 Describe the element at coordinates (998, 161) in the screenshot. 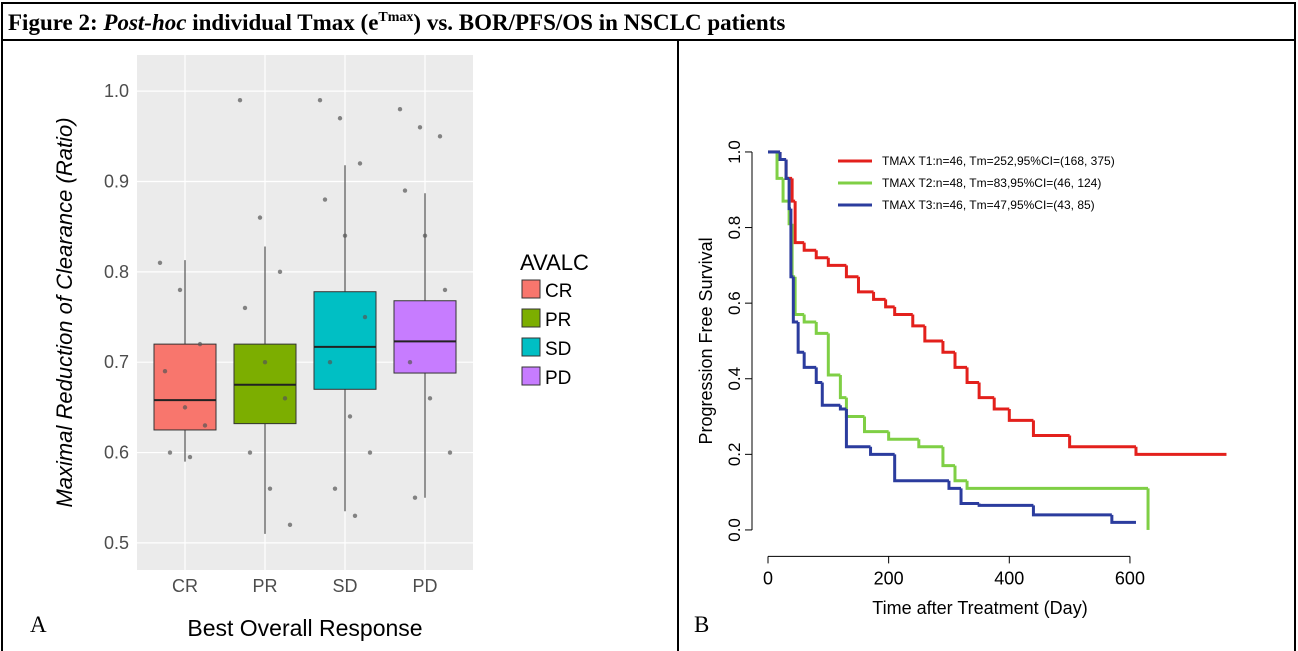

I see `legend-label: TMAX T1:n=46, Tm=252,95%CI=(168, 375)` at that location.